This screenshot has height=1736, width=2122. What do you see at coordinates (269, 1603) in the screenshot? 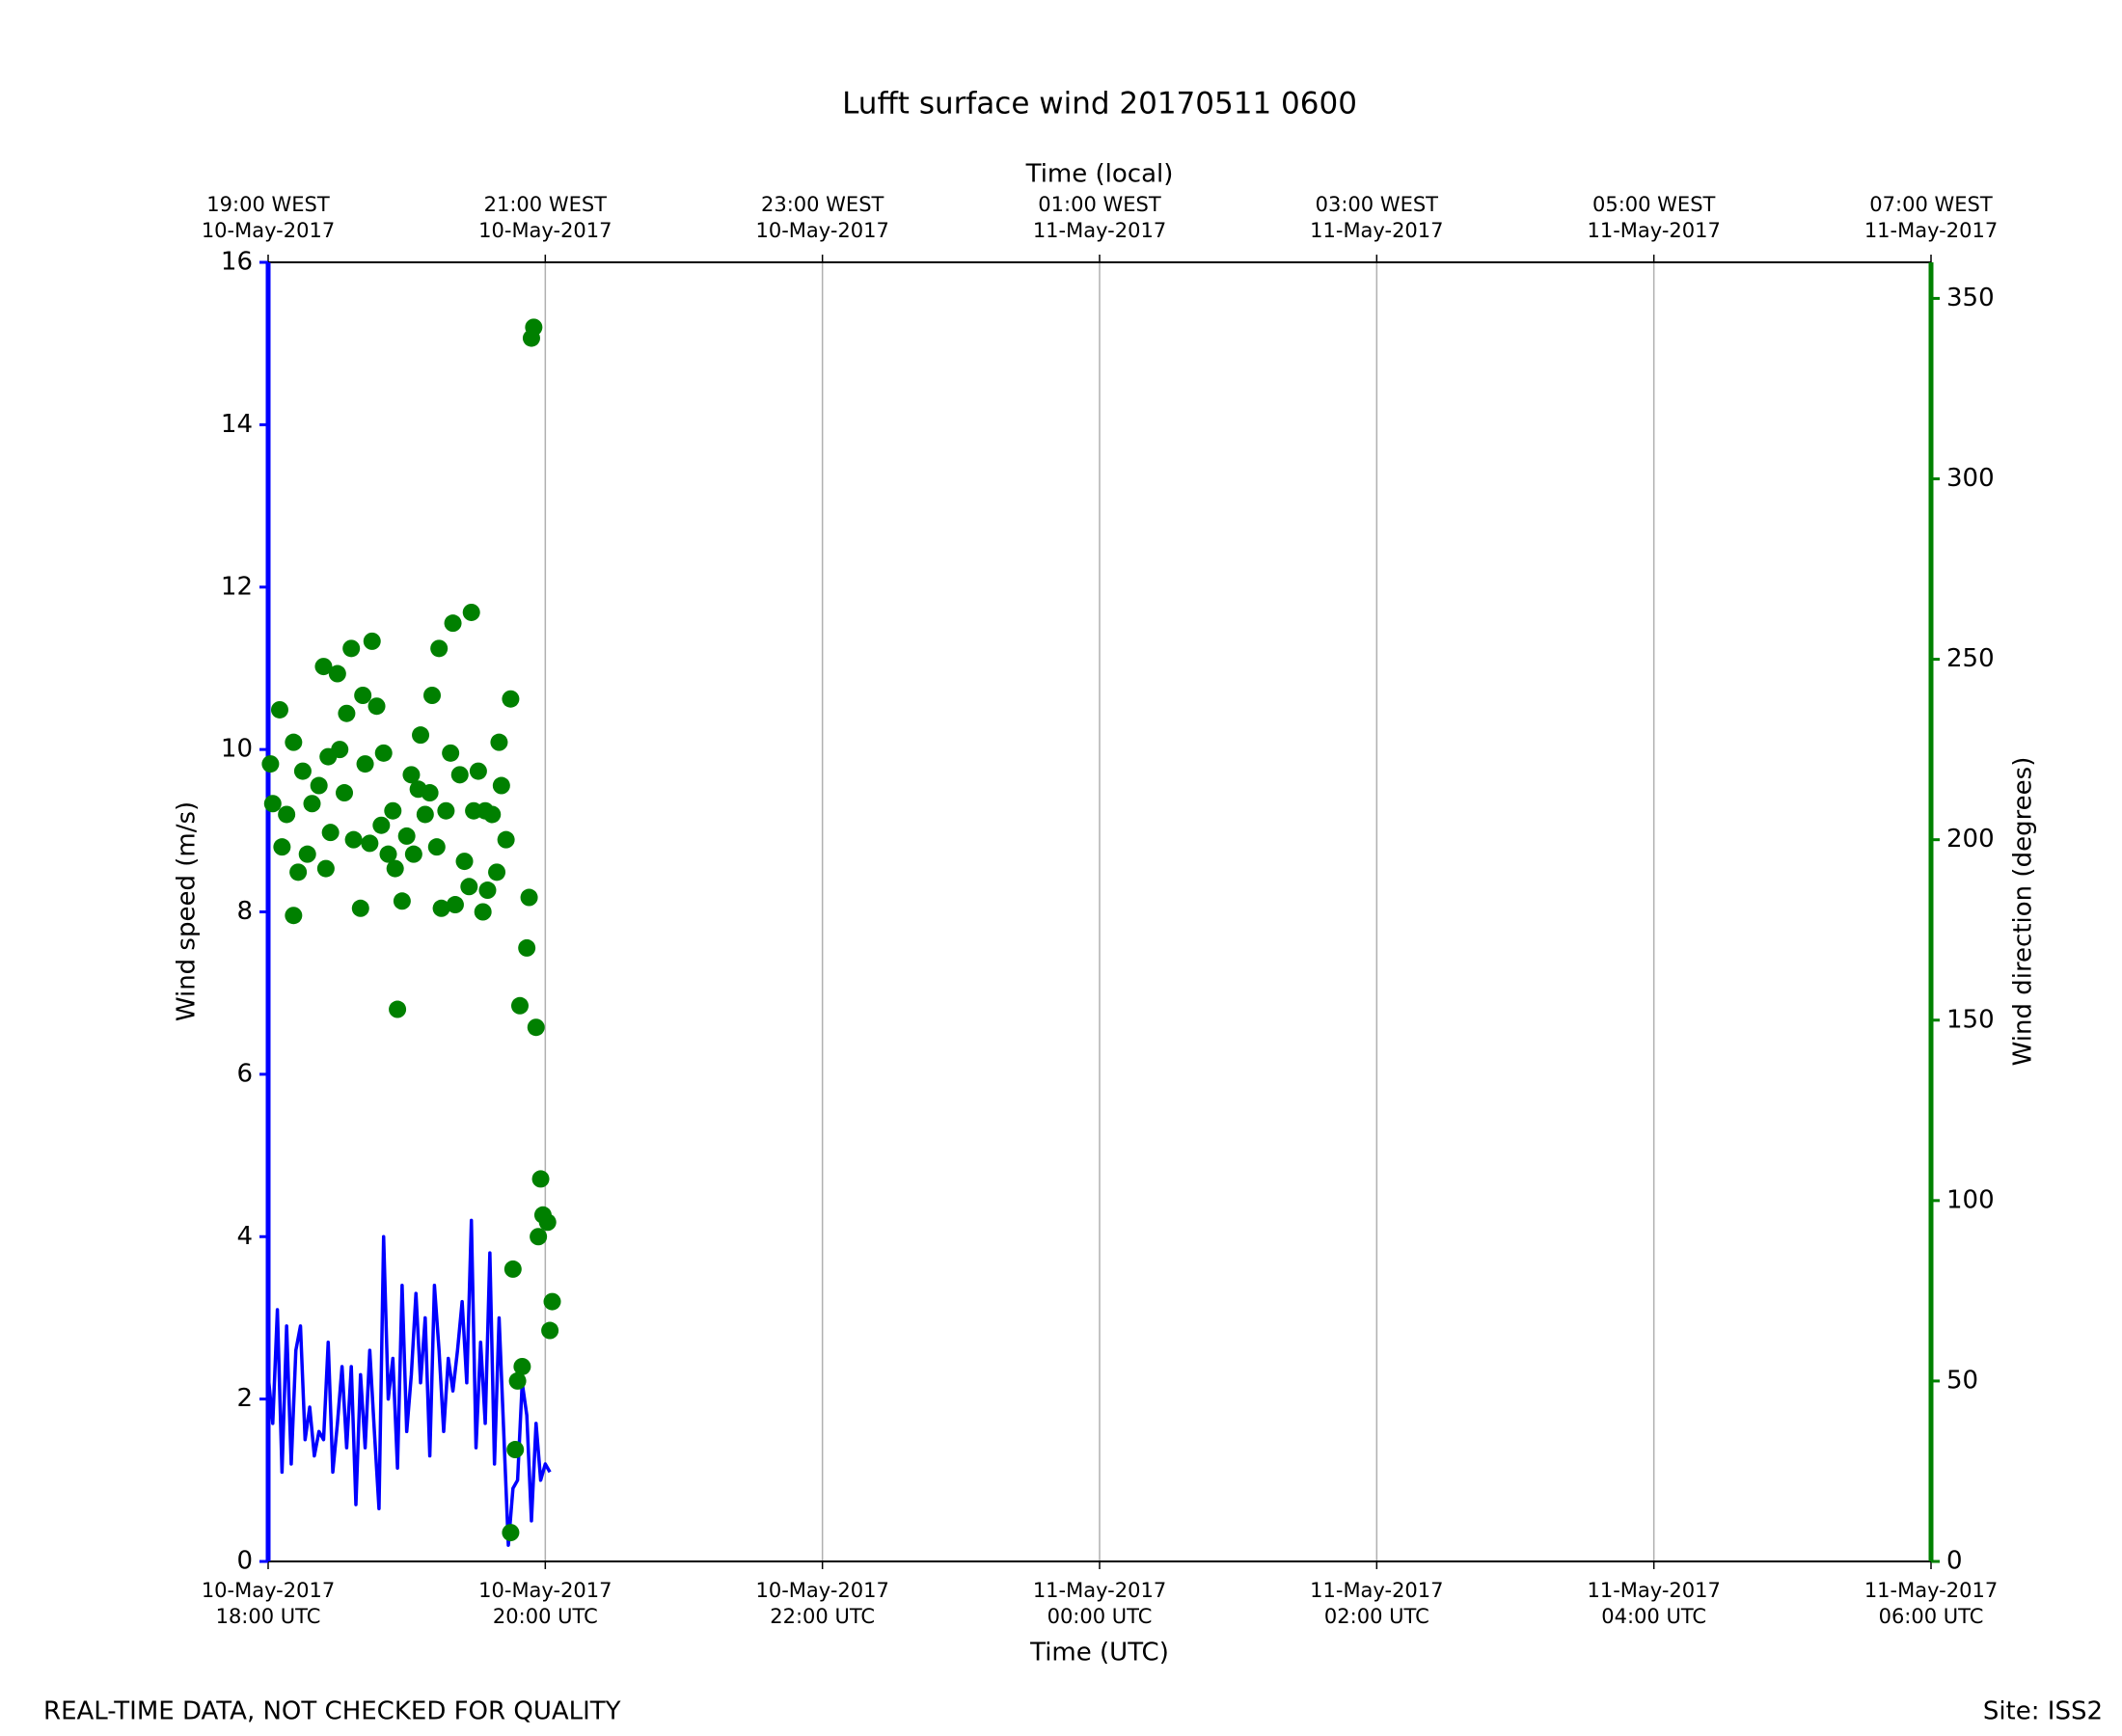
I see `x-tick-label: 10-May-2017 18:00 UTC` at bounding box center [269, 1603].